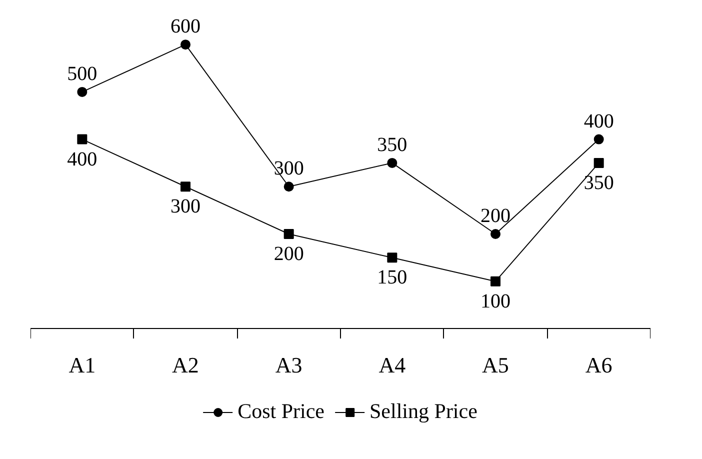  Describe the element at coordinates (281, 411) in the screenshot. I see `legend-label: Cost Price` at that location.